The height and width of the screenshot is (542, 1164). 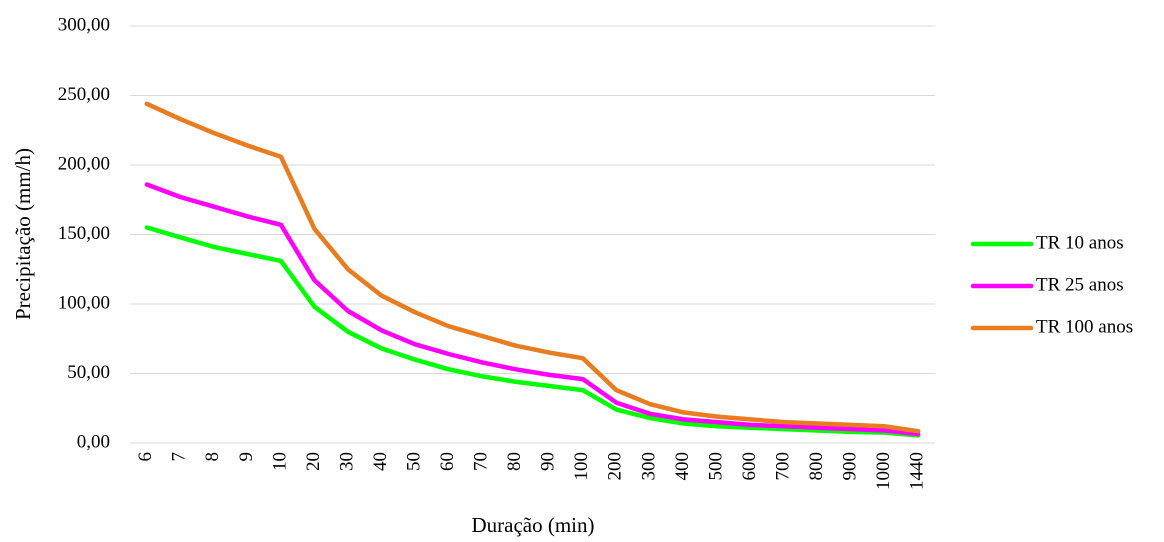 What do you see at coordinates (682, 466) in the screenshot?
I see `x-tick-label: 400` at bounding box center [682, 466].